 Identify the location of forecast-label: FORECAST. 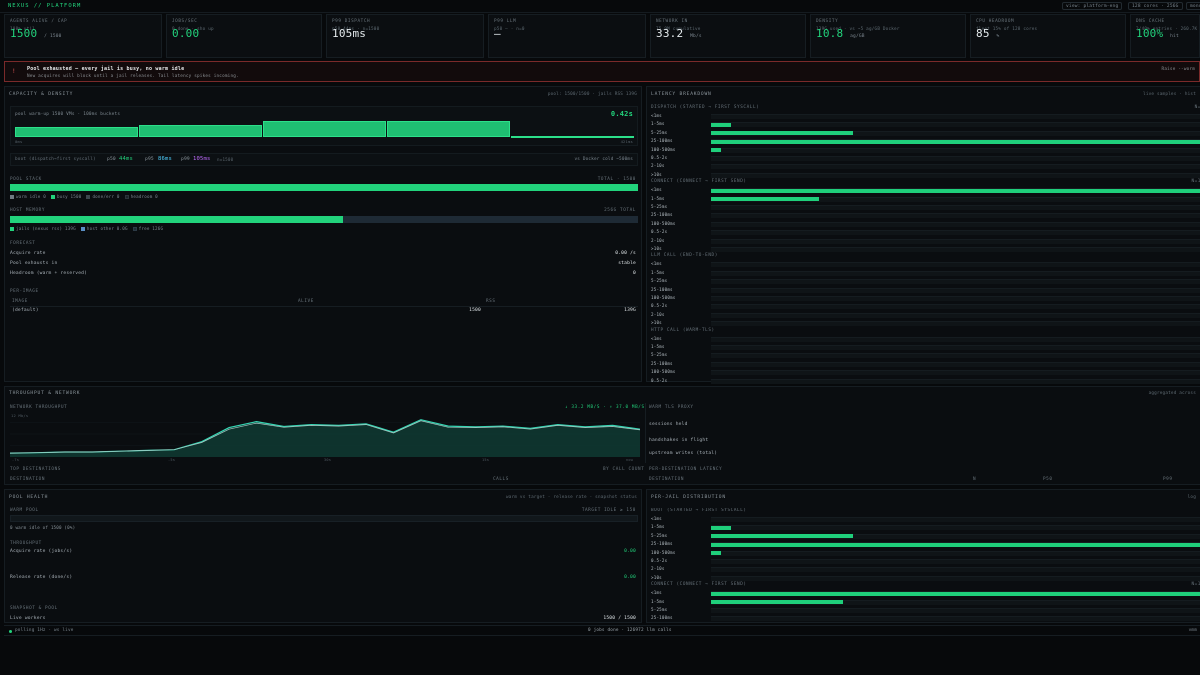
(23, 243).